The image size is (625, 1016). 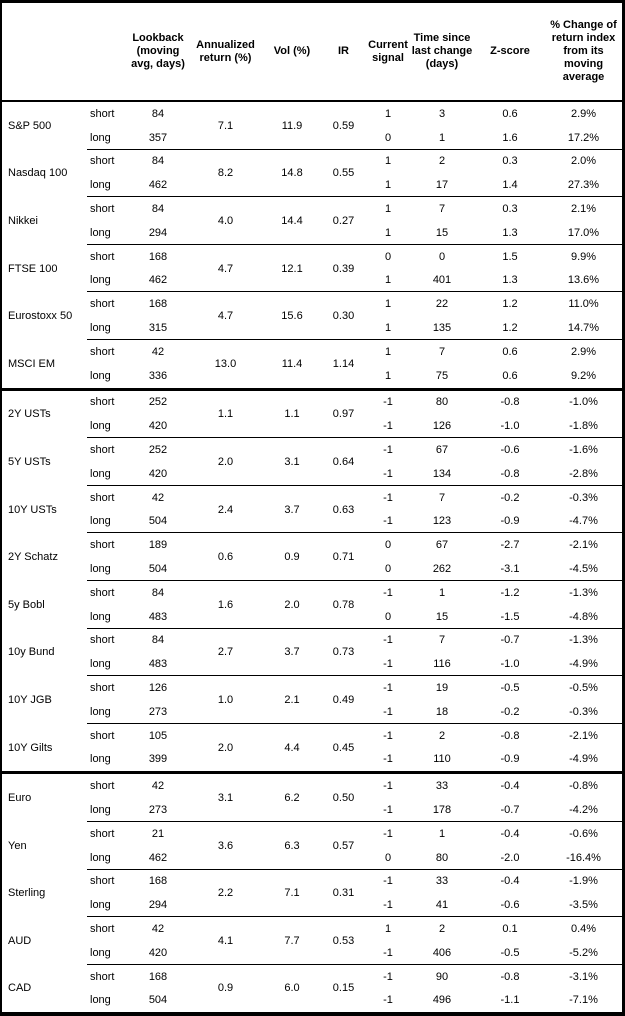 I want to click on pct-change-value: -0.5%, so click(x=583, y=688).